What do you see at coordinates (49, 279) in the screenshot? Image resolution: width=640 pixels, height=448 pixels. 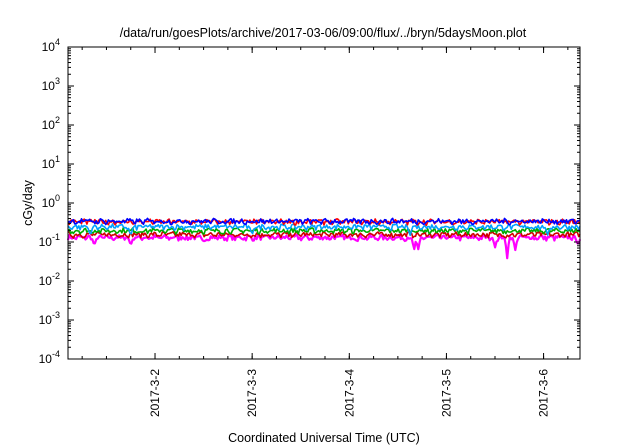 I see `y-tick-label: 10⁻²` at bounding box center [49, 279].